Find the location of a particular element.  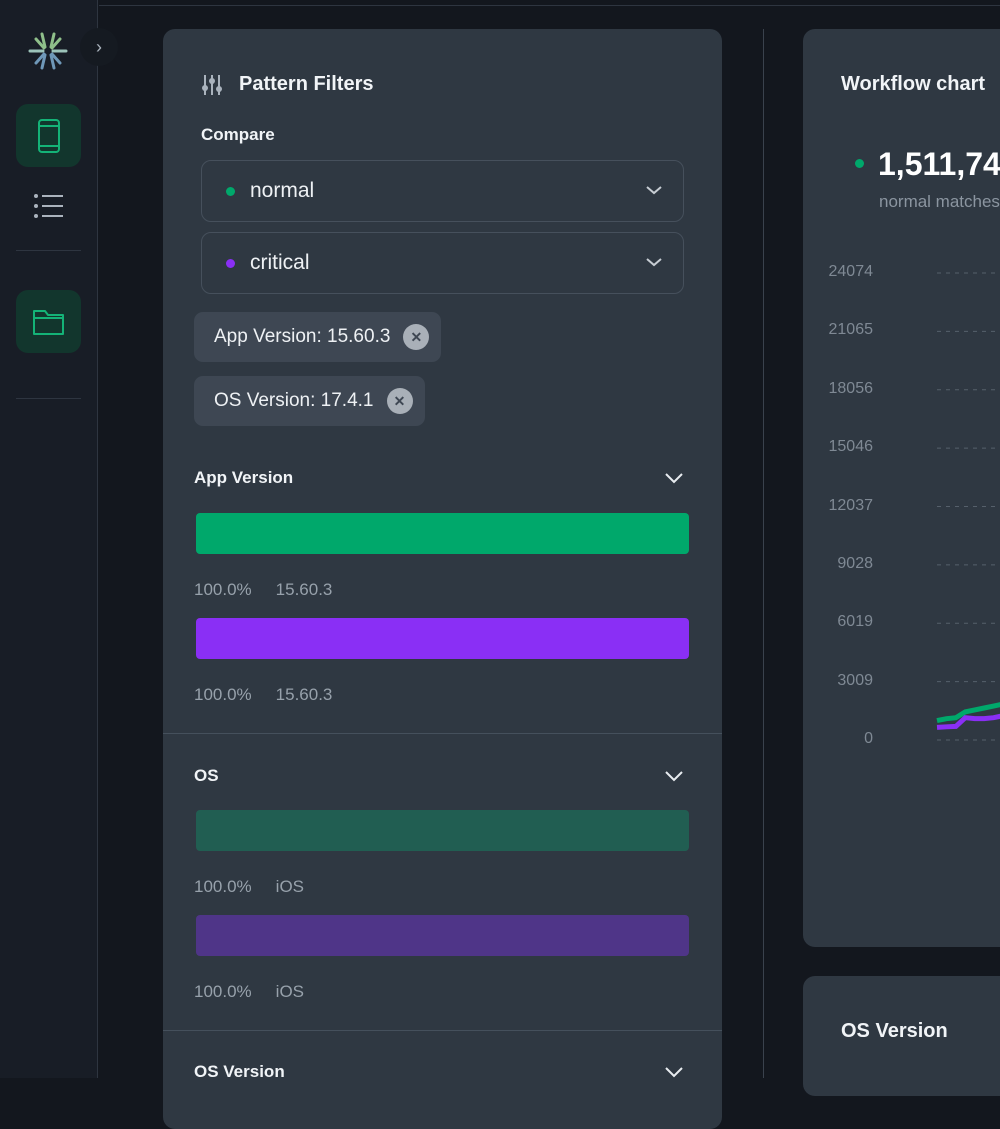

select-value: normal is located at coordinates (282, 190).